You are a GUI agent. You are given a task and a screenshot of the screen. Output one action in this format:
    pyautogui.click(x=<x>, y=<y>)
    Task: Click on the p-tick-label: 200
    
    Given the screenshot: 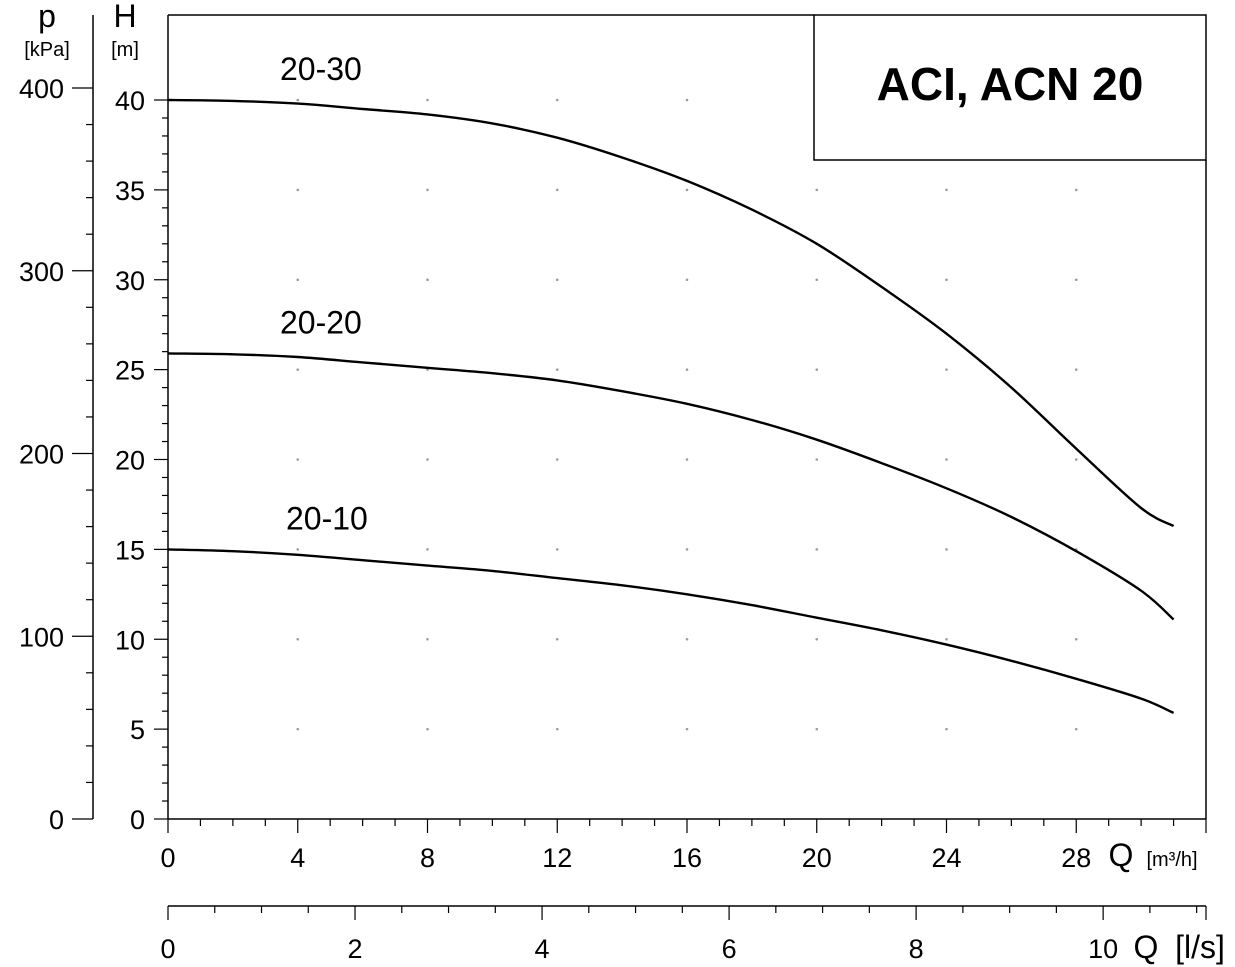 What is the action you would take?
    pyautogui.click(x=41, y=455)
    